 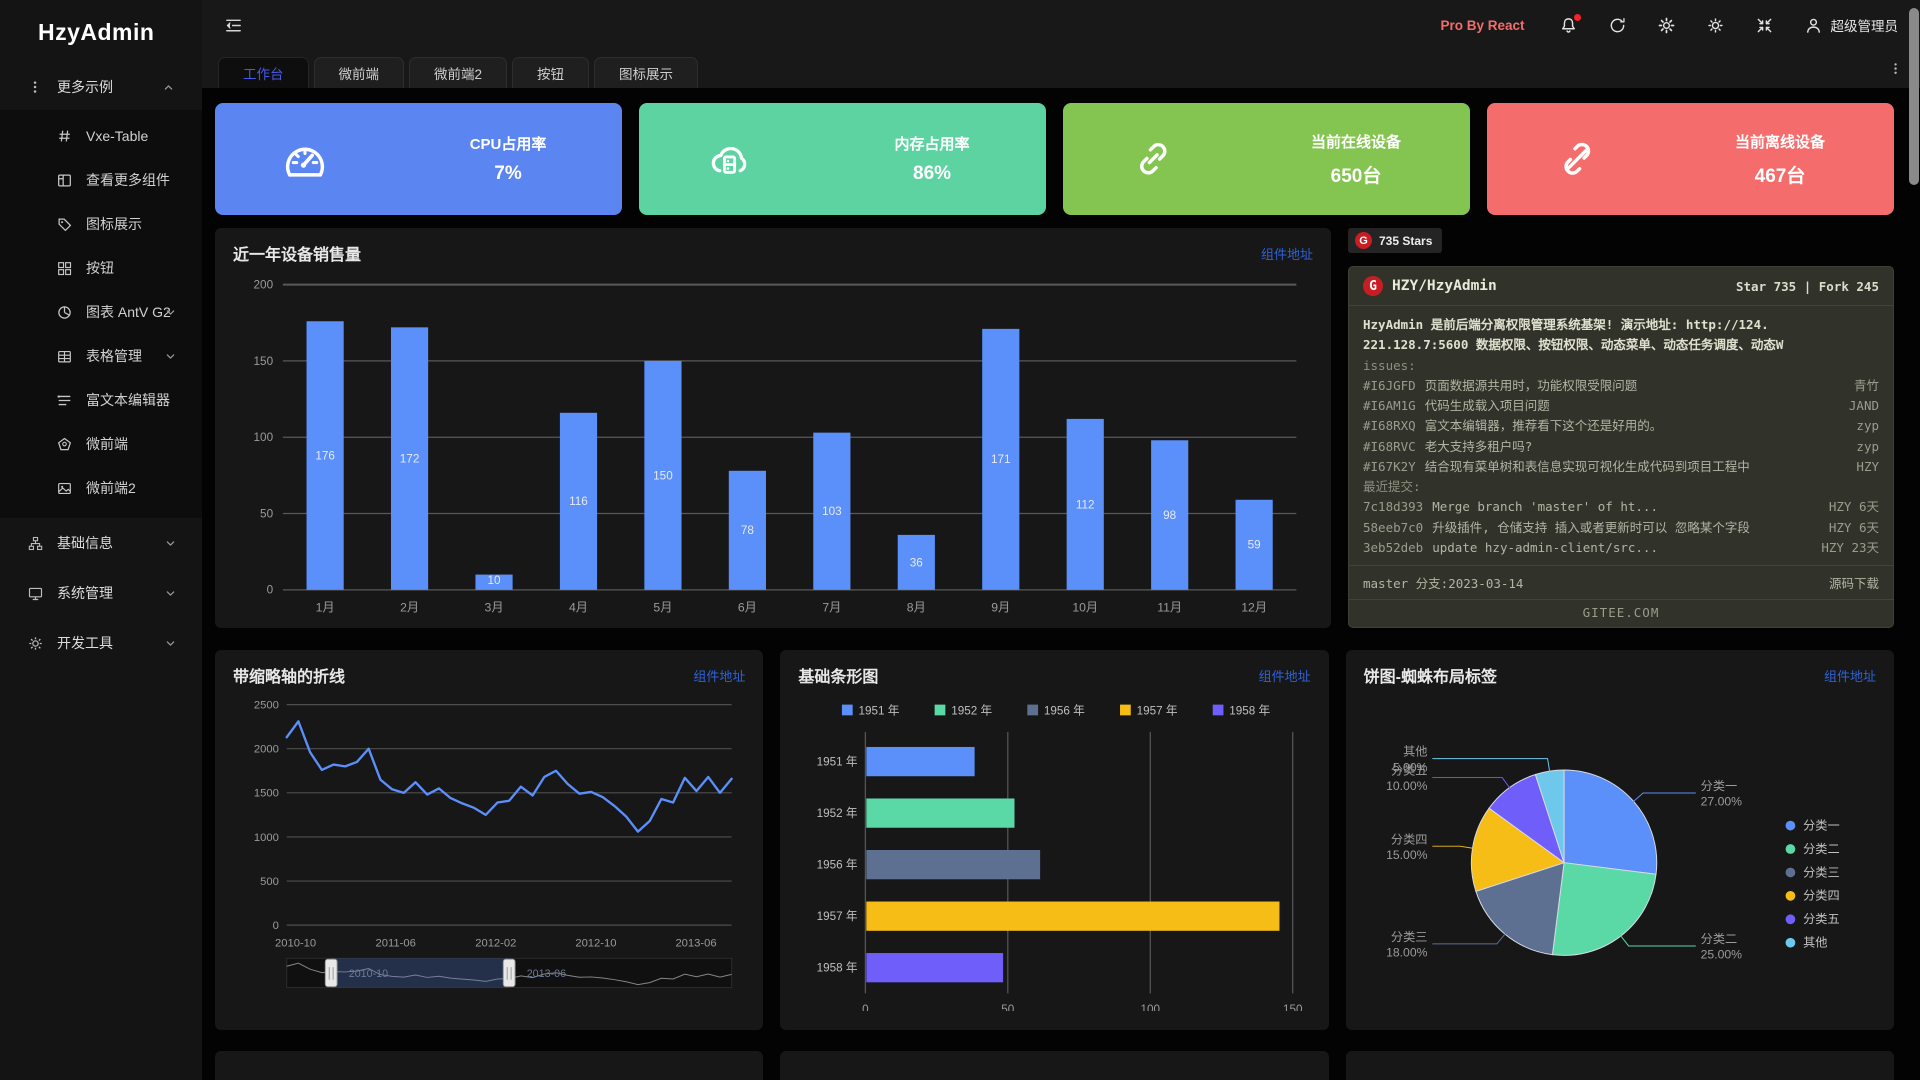 What do you see at coordinates (101, 444) in the screenshot?
I see `sidebar-item-微前端: 微前端` at bounding box center [101, 444].